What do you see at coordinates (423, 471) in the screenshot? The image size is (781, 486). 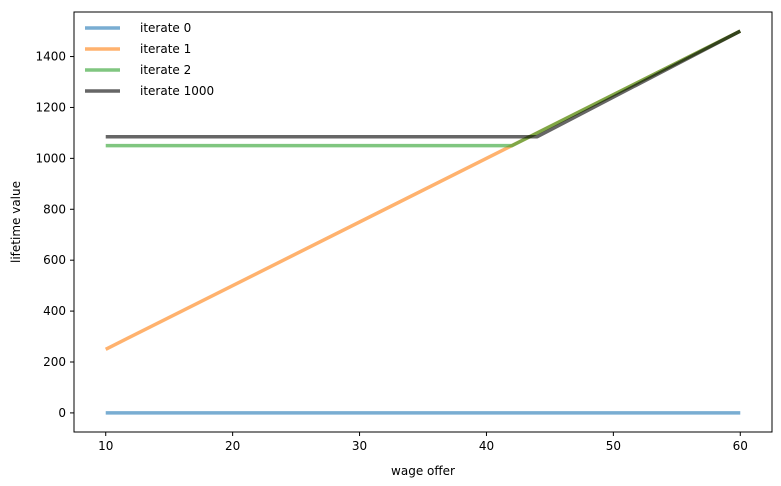 I see `x-axis-label: wage offer` at bounding box center [423, 471].